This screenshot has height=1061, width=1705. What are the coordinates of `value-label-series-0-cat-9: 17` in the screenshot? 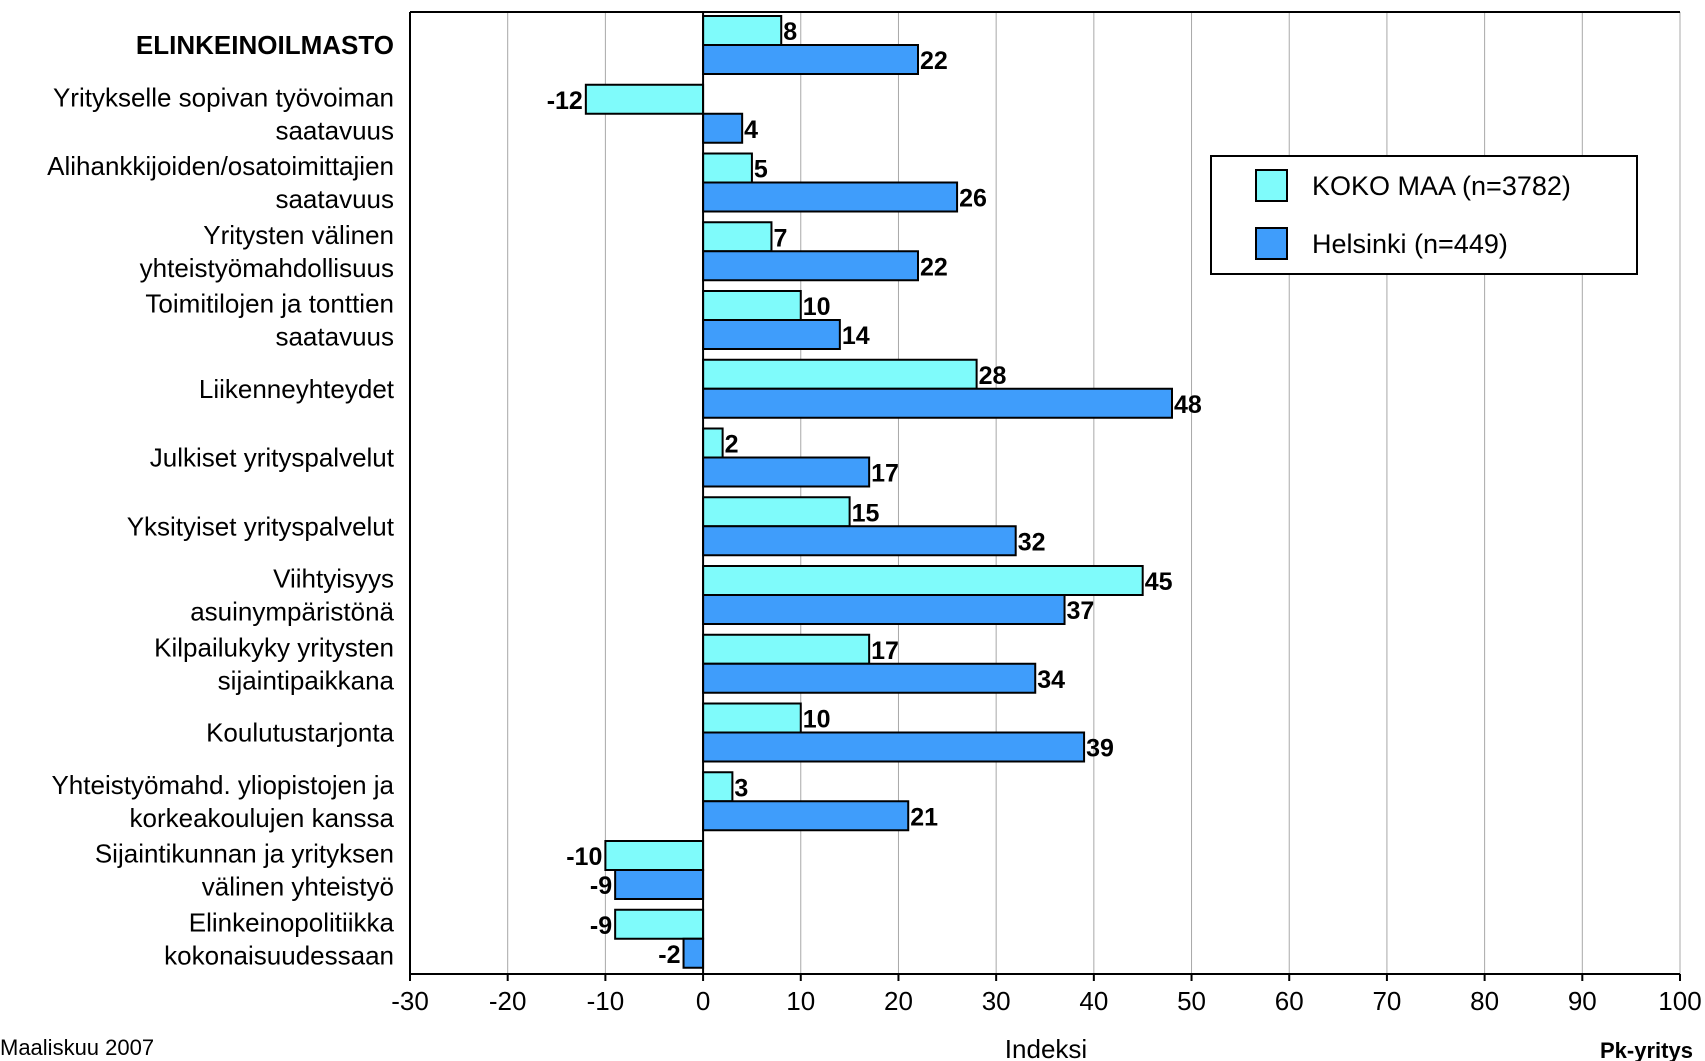 It's located at (885, 651).